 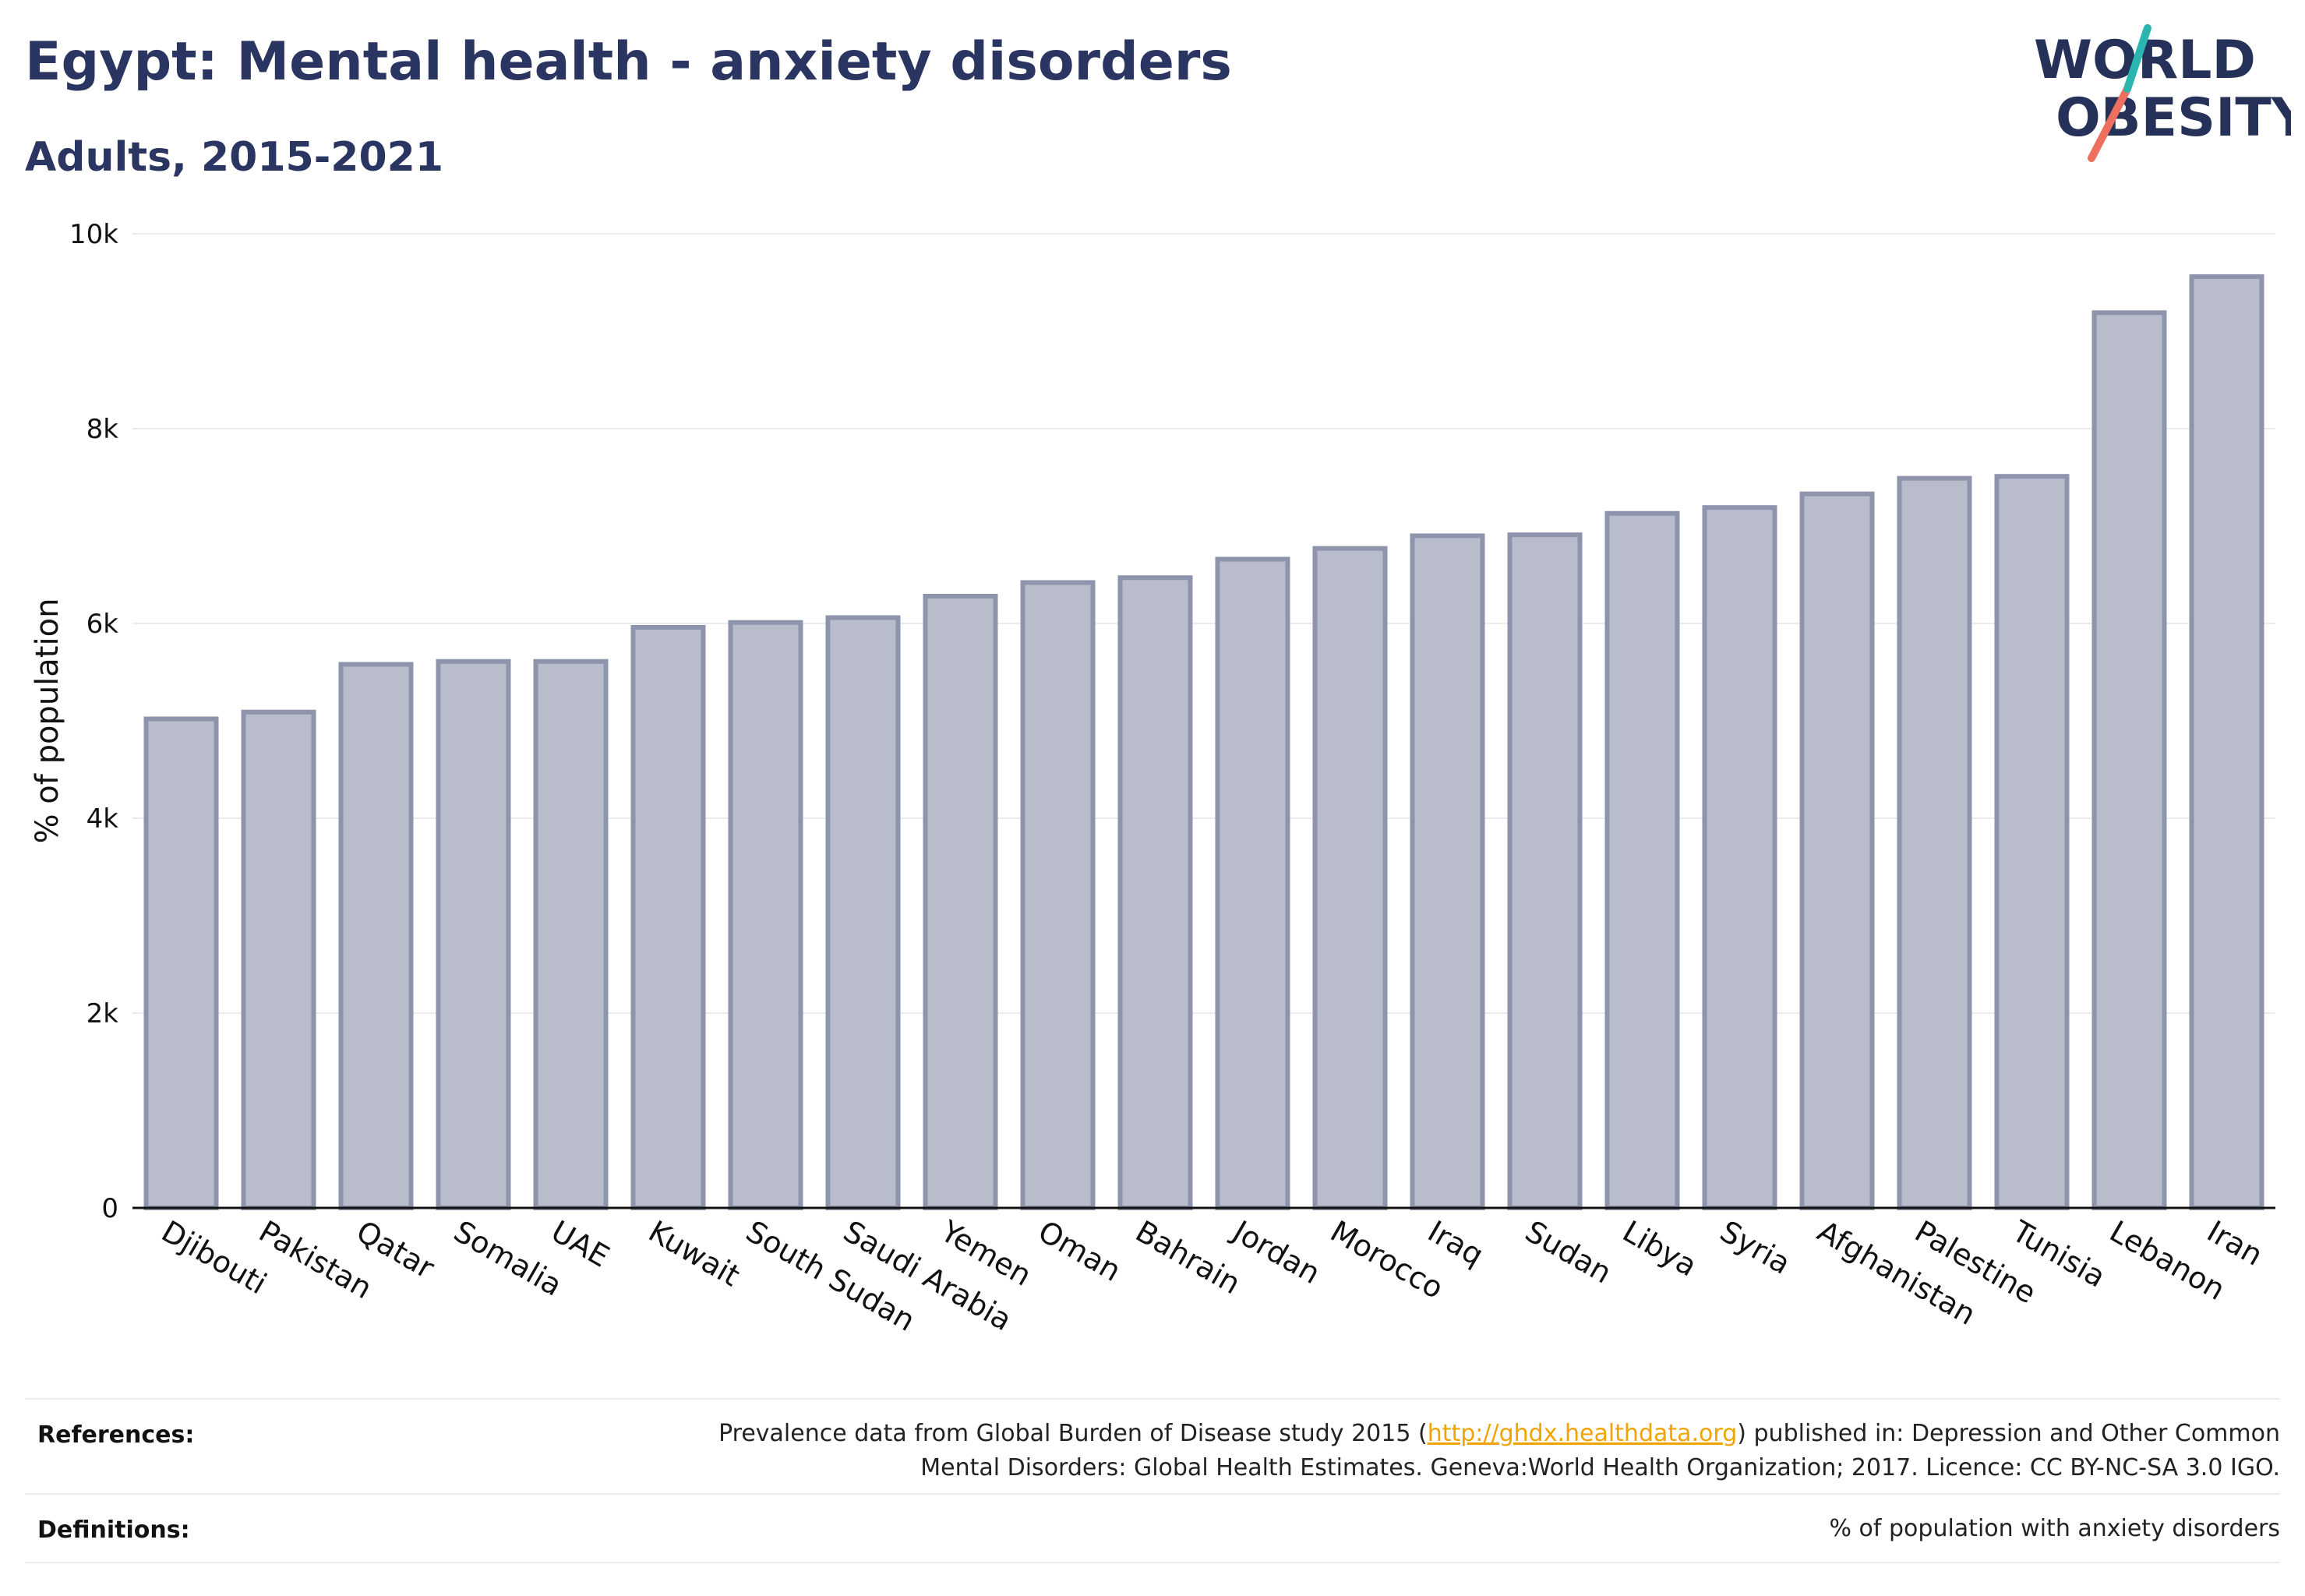 I want to click on logo-slash-teal, so click(x=2137, y=58).